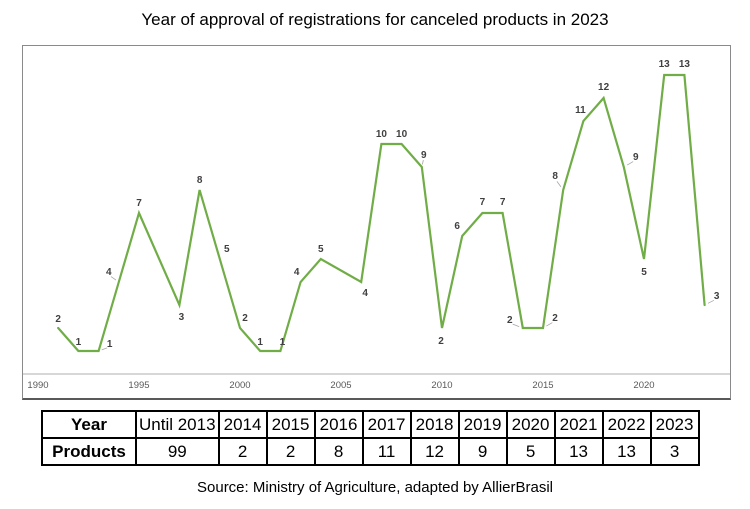 This screenshot has height=509, width=750. Describe the element at coordinates (604, 87) in the screenshot. I see `data-label: 12` at that location.